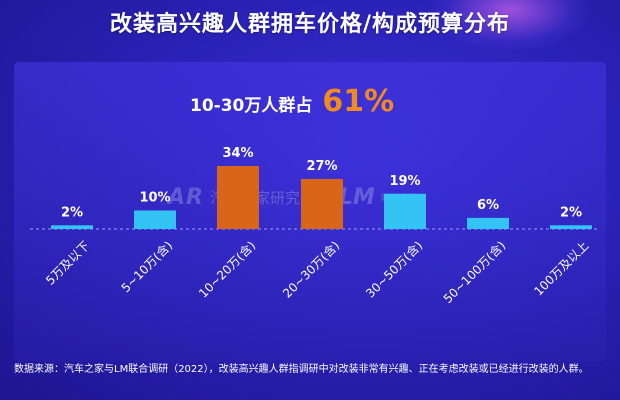 The image size is (620, 400). What do you see at coordinates (356, 197) in the screenshot?
I see `watermark-logo-lm: LM` at bounding box center [356, 197].